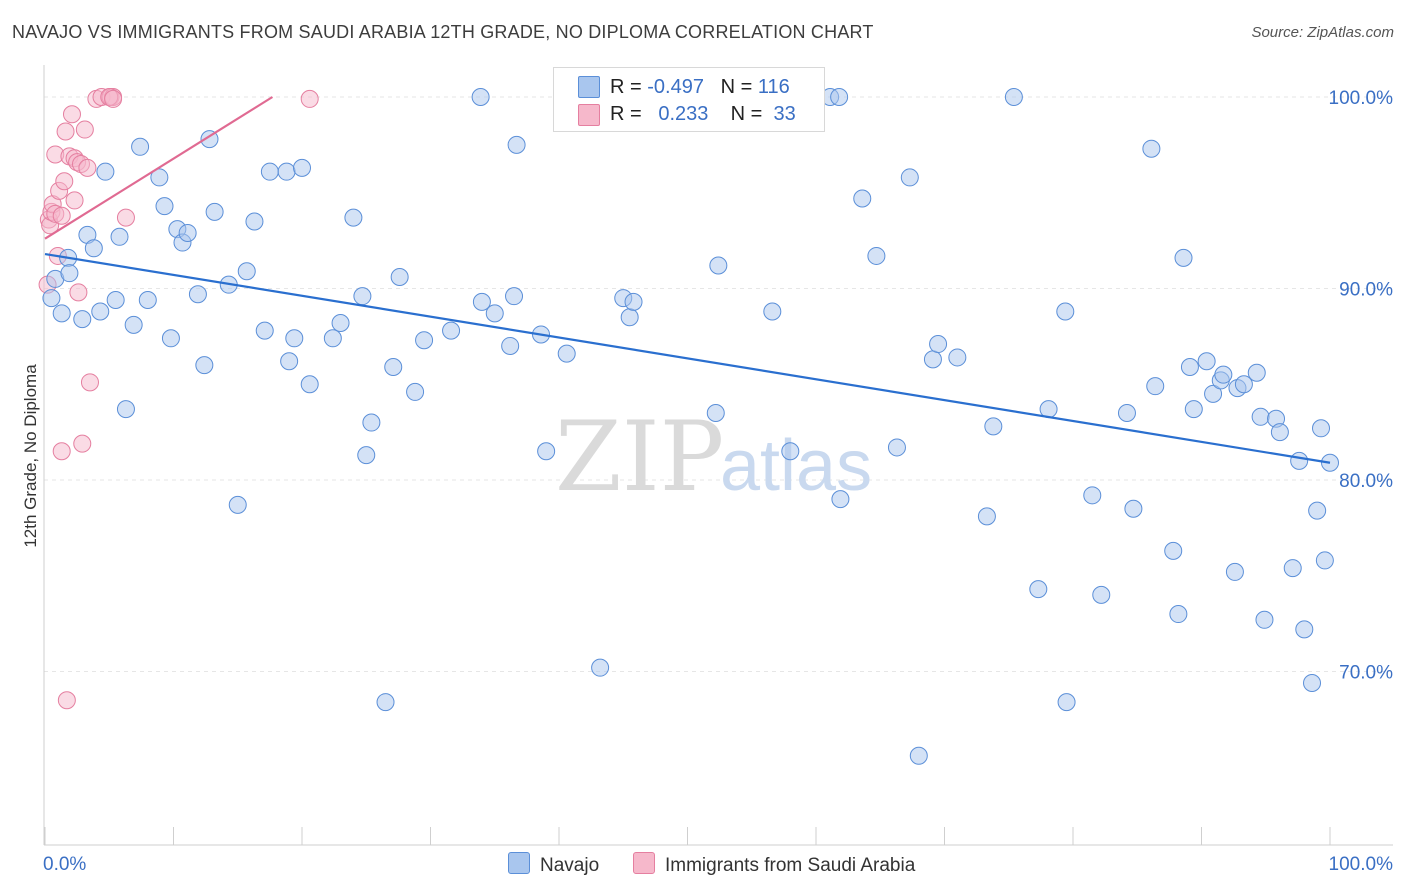 This screenshot has width=1406, height=892. I want to click on navajo-legend-swatch, so click(519, 863).